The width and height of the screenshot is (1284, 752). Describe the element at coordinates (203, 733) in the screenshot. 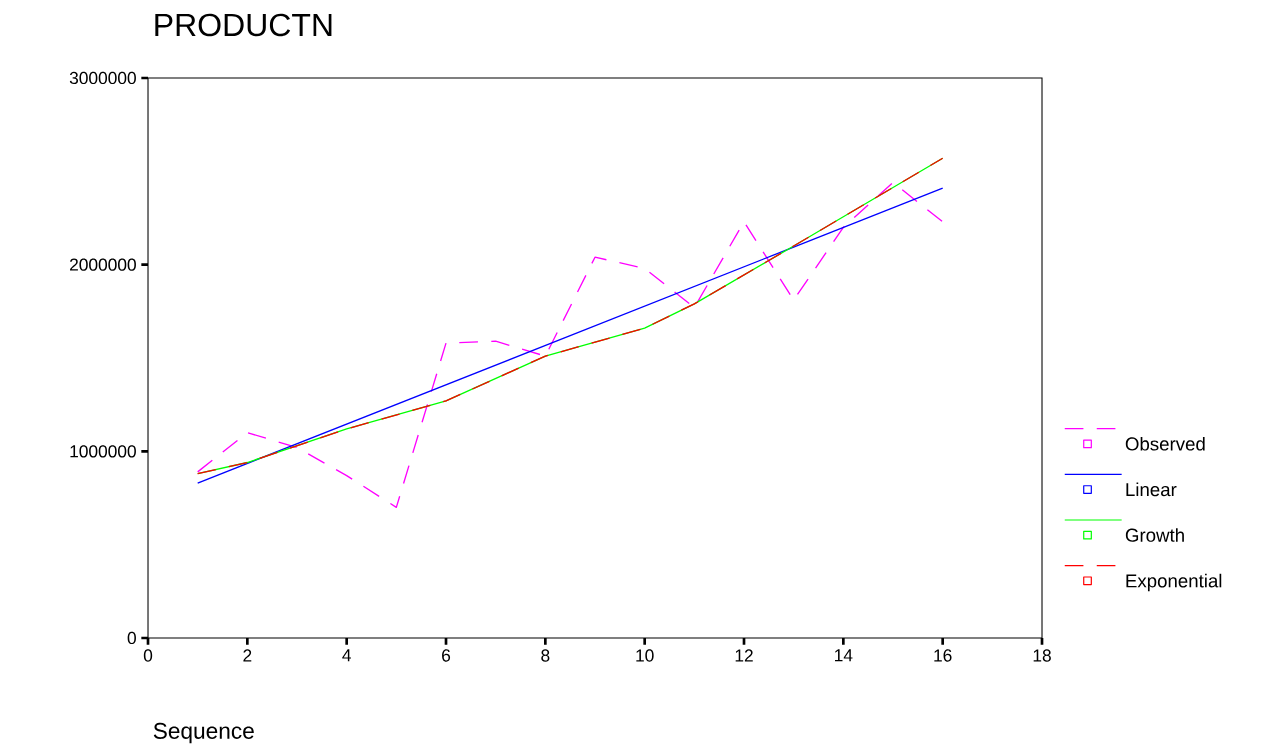

I see `x-axis-title: Sequence` at that location.